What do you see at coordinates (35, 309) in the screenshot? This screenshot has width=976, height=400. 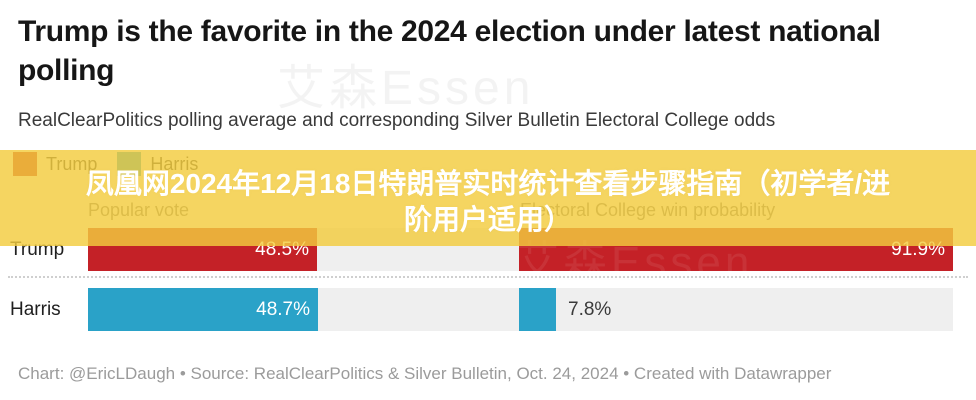 I see `row-label: Harris` at bounding box center [35, 309].